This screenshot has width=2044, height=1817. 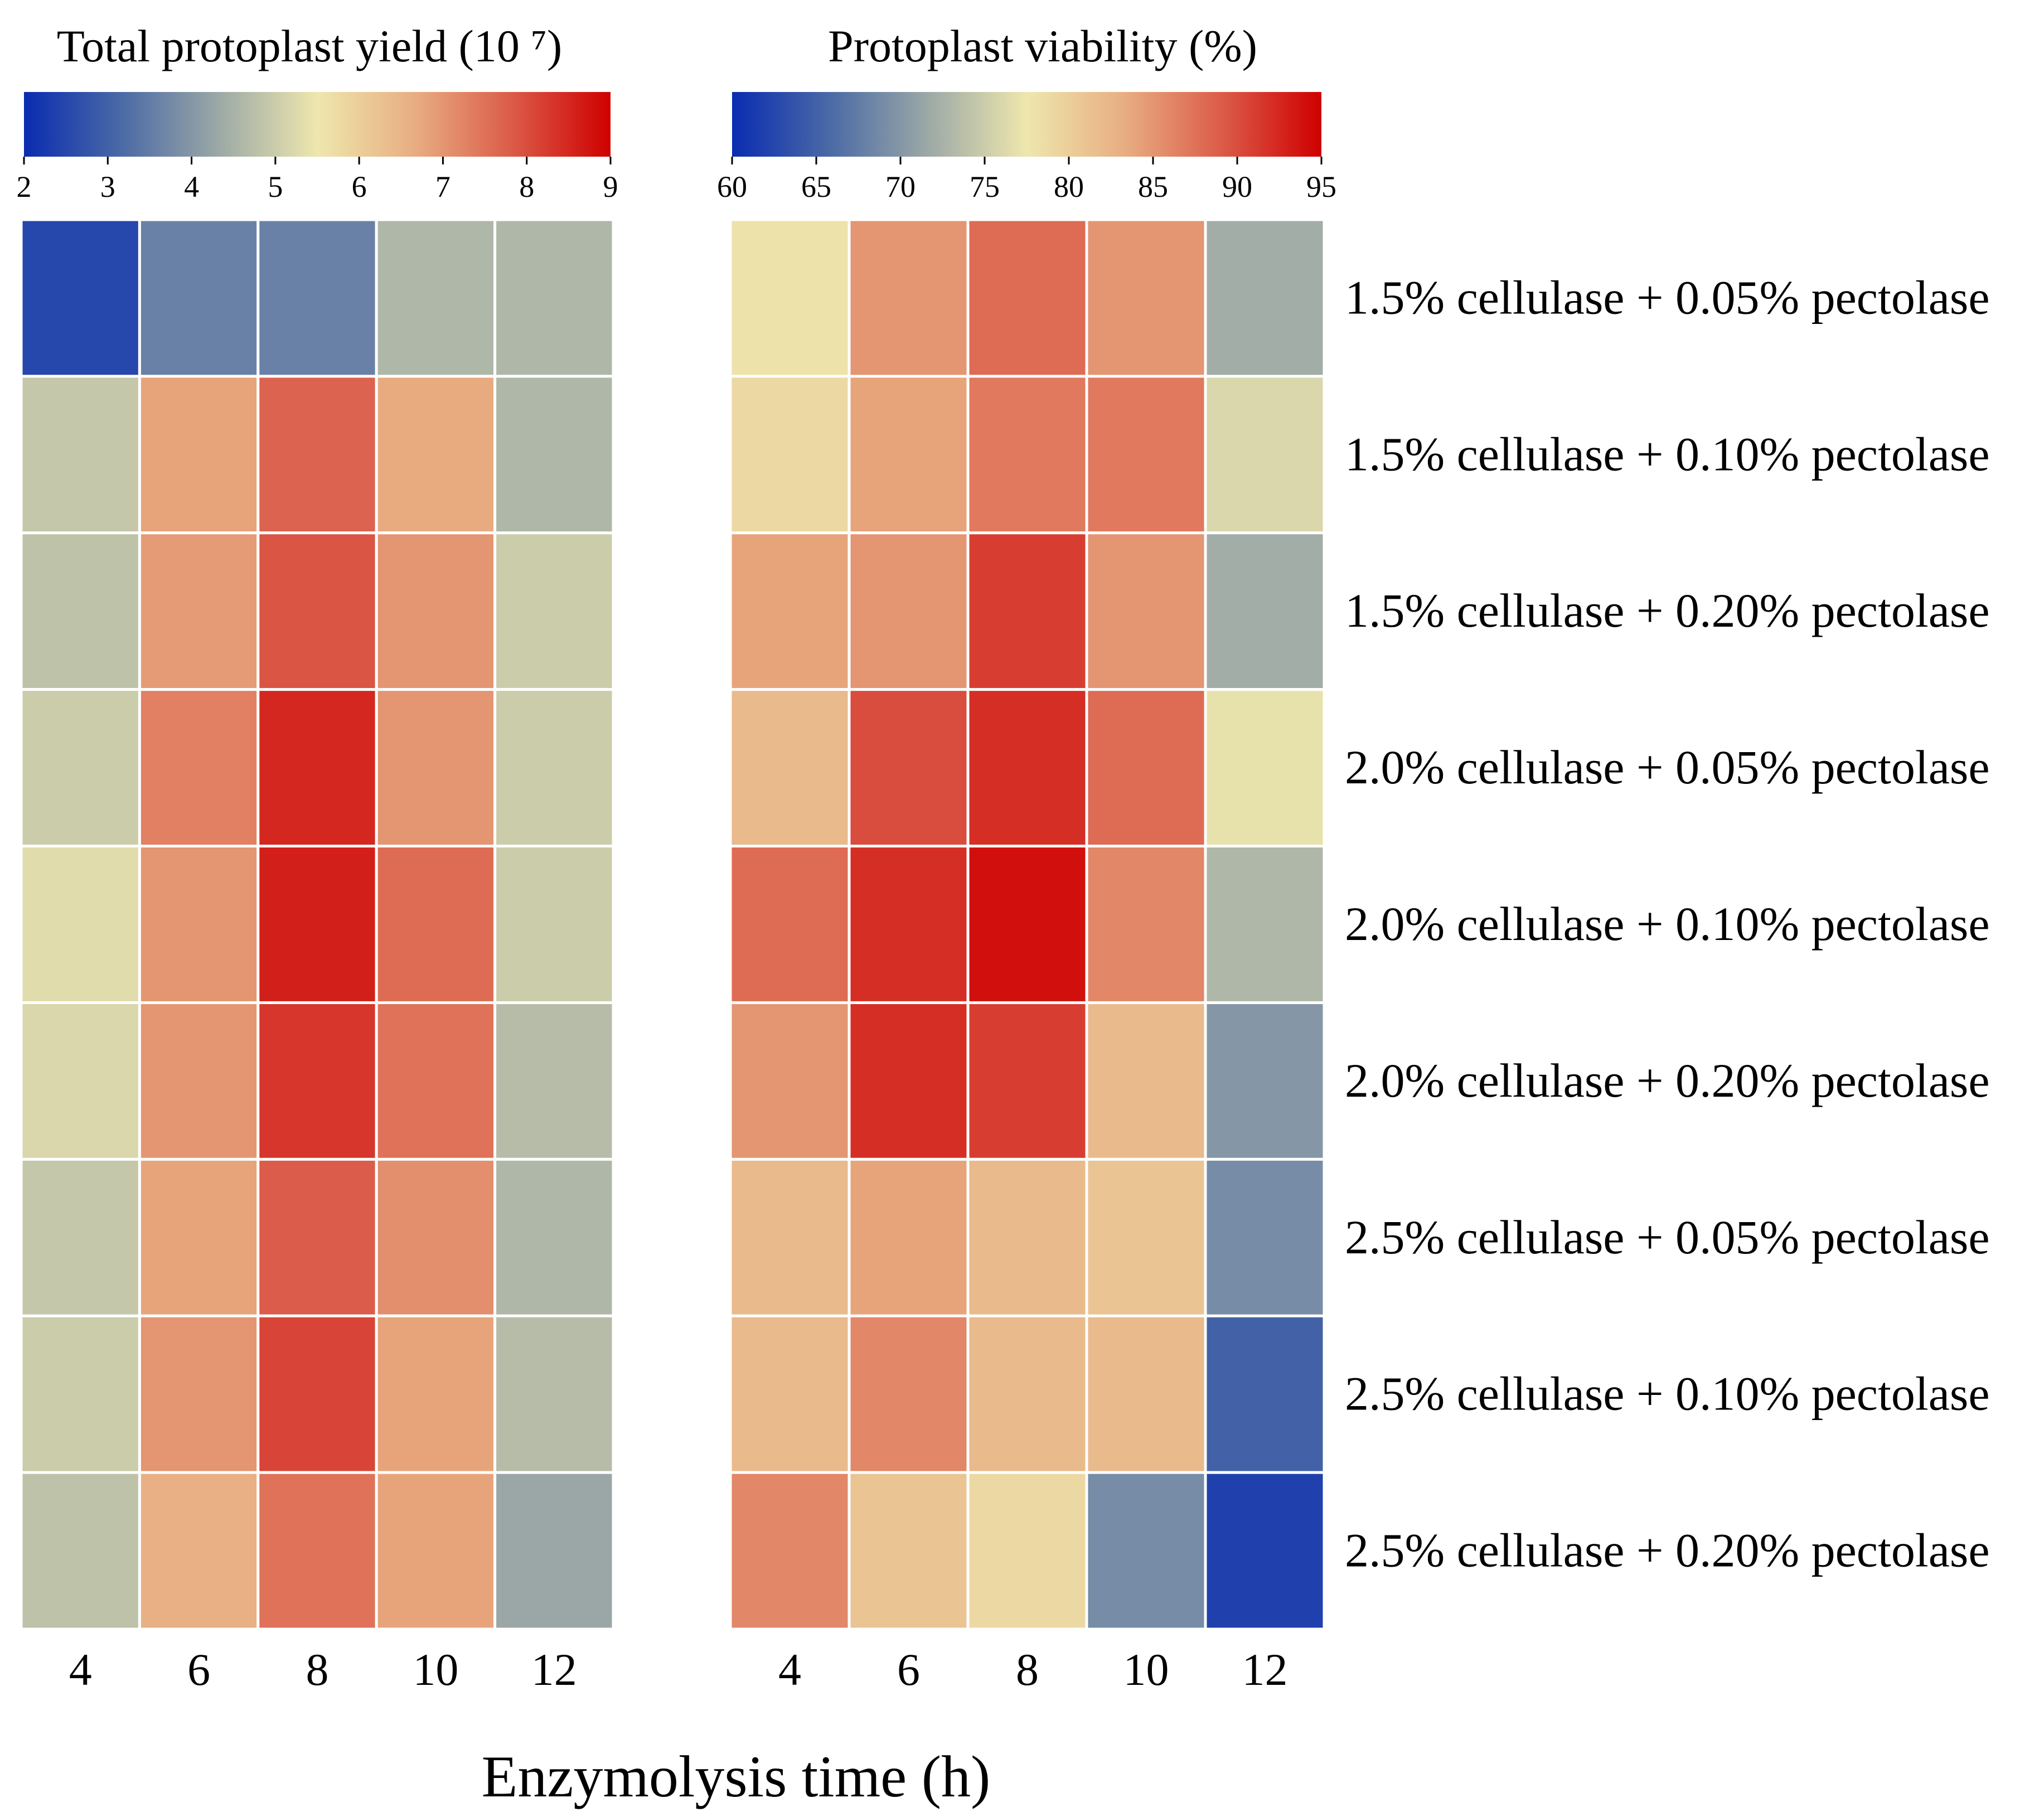 I want to click on row-label: 2.0% cellulase + 0.10% pectolase, so click(x=1668, y=924).